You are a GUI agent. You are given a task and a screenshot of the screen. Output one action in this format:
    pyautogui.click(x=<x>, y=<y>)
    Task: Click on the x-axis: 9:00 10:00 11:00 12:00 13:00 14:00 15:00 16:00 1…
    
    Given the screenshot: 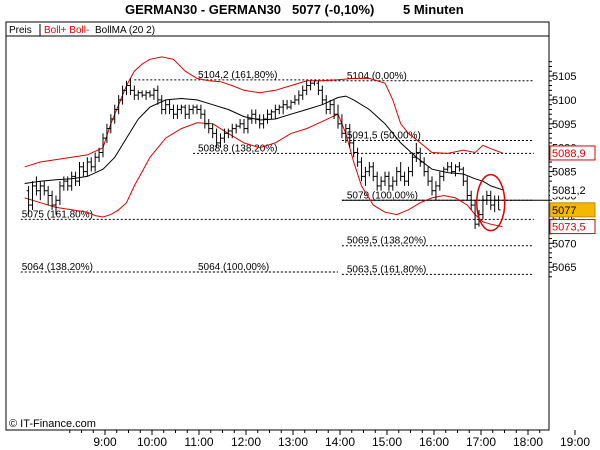 What is the action you would take?
    pyautogui.click(x=329, y=439)
    